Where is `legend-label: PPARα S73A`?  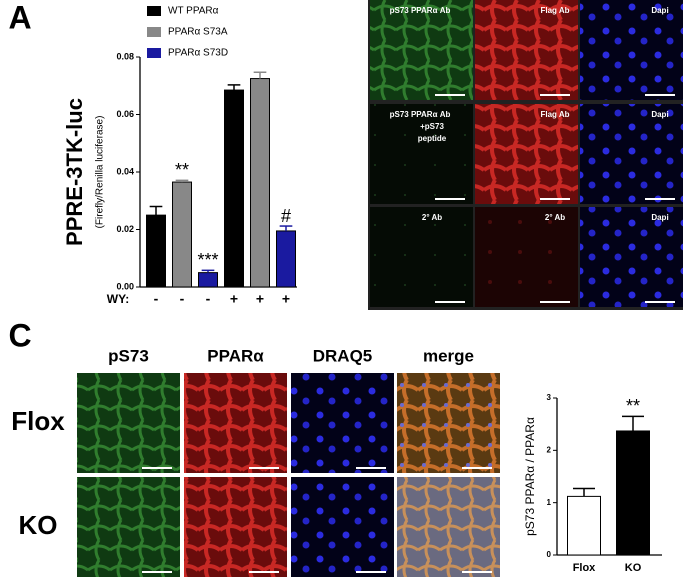 legend-label: PPARα S73A is located at coordinates (198, 32).